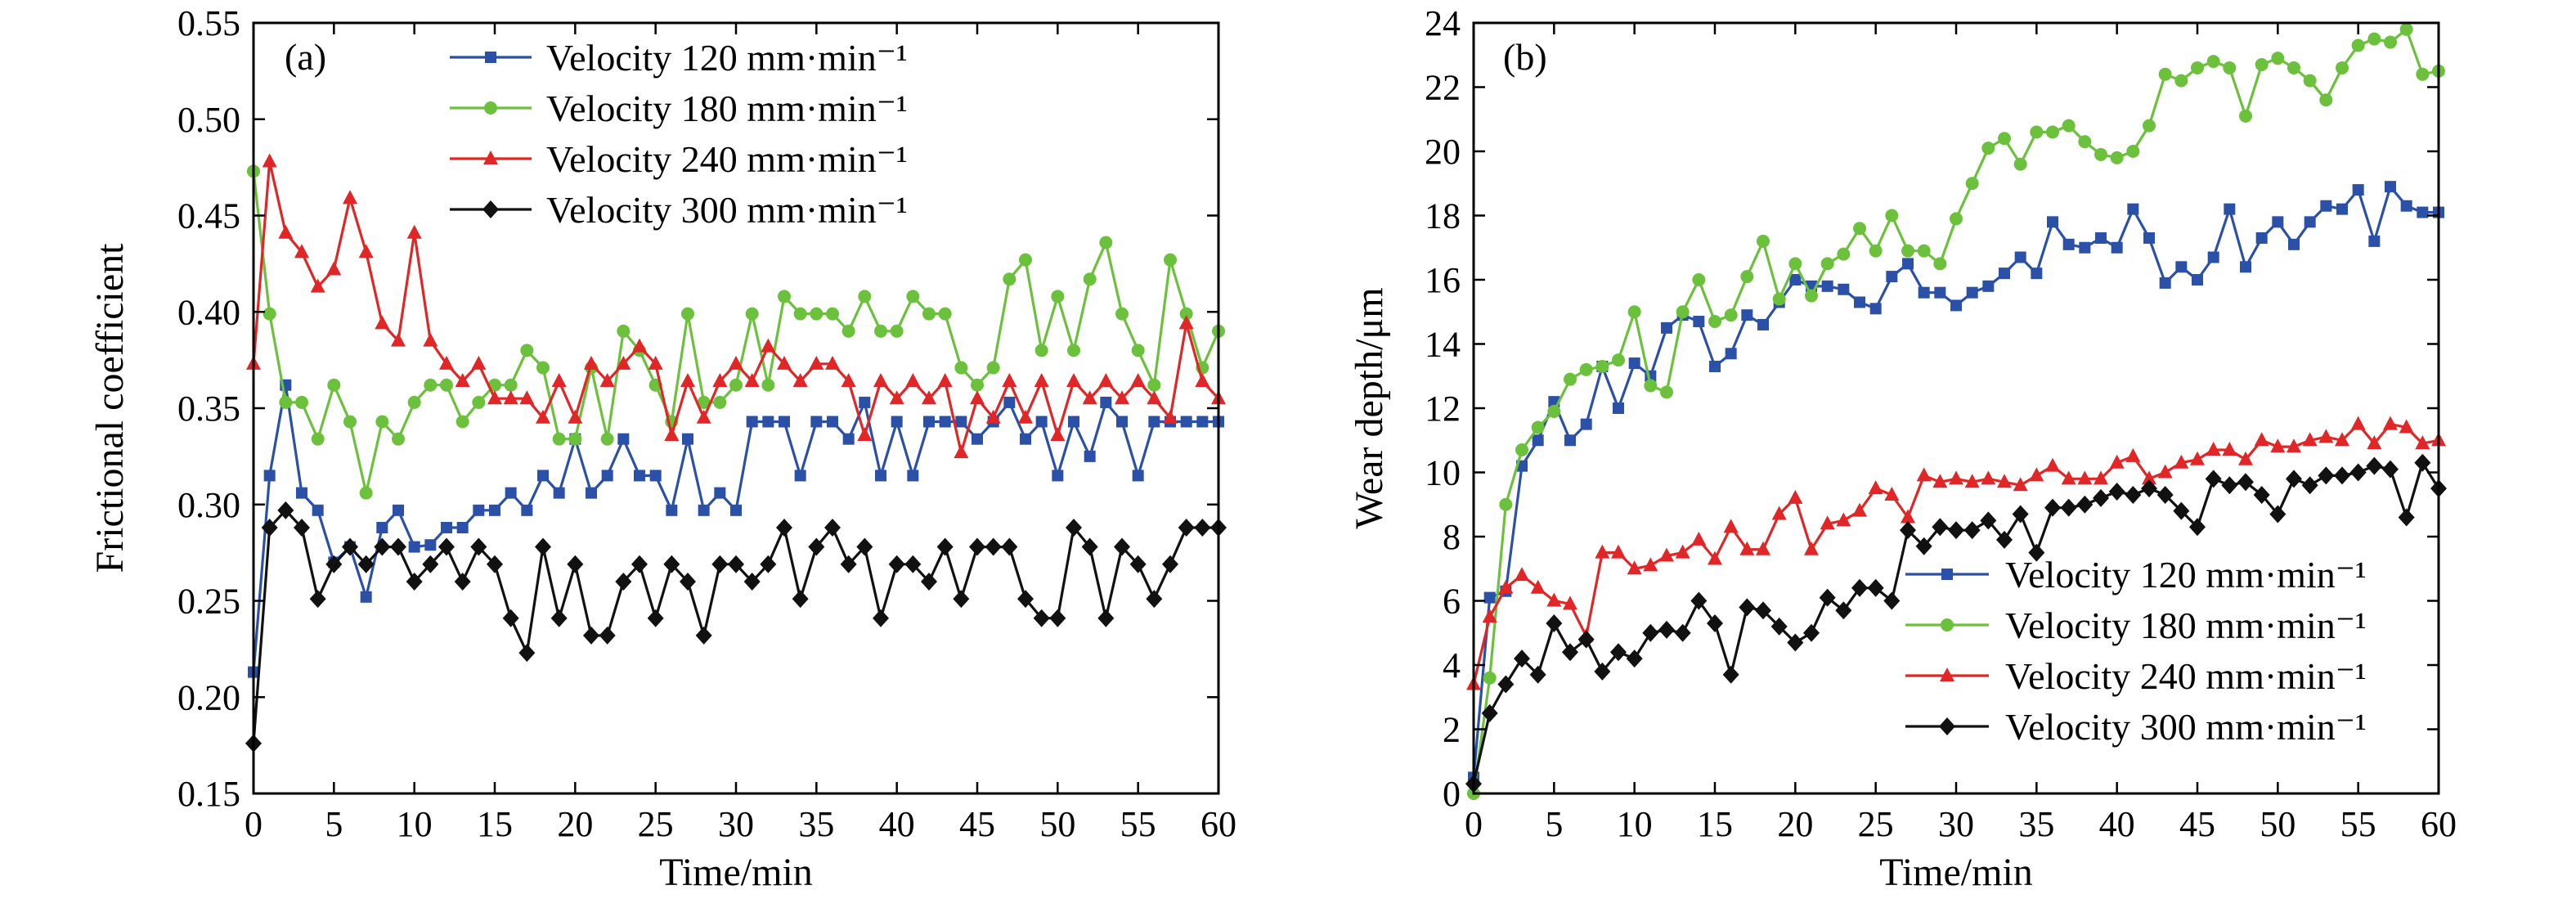 The width and height of the screenshot is (2576, 908). What do you see at coordinates (1443, 216) in the screenshot?
I see `y-tick-label: 18` at bounding box center [1443, 216].